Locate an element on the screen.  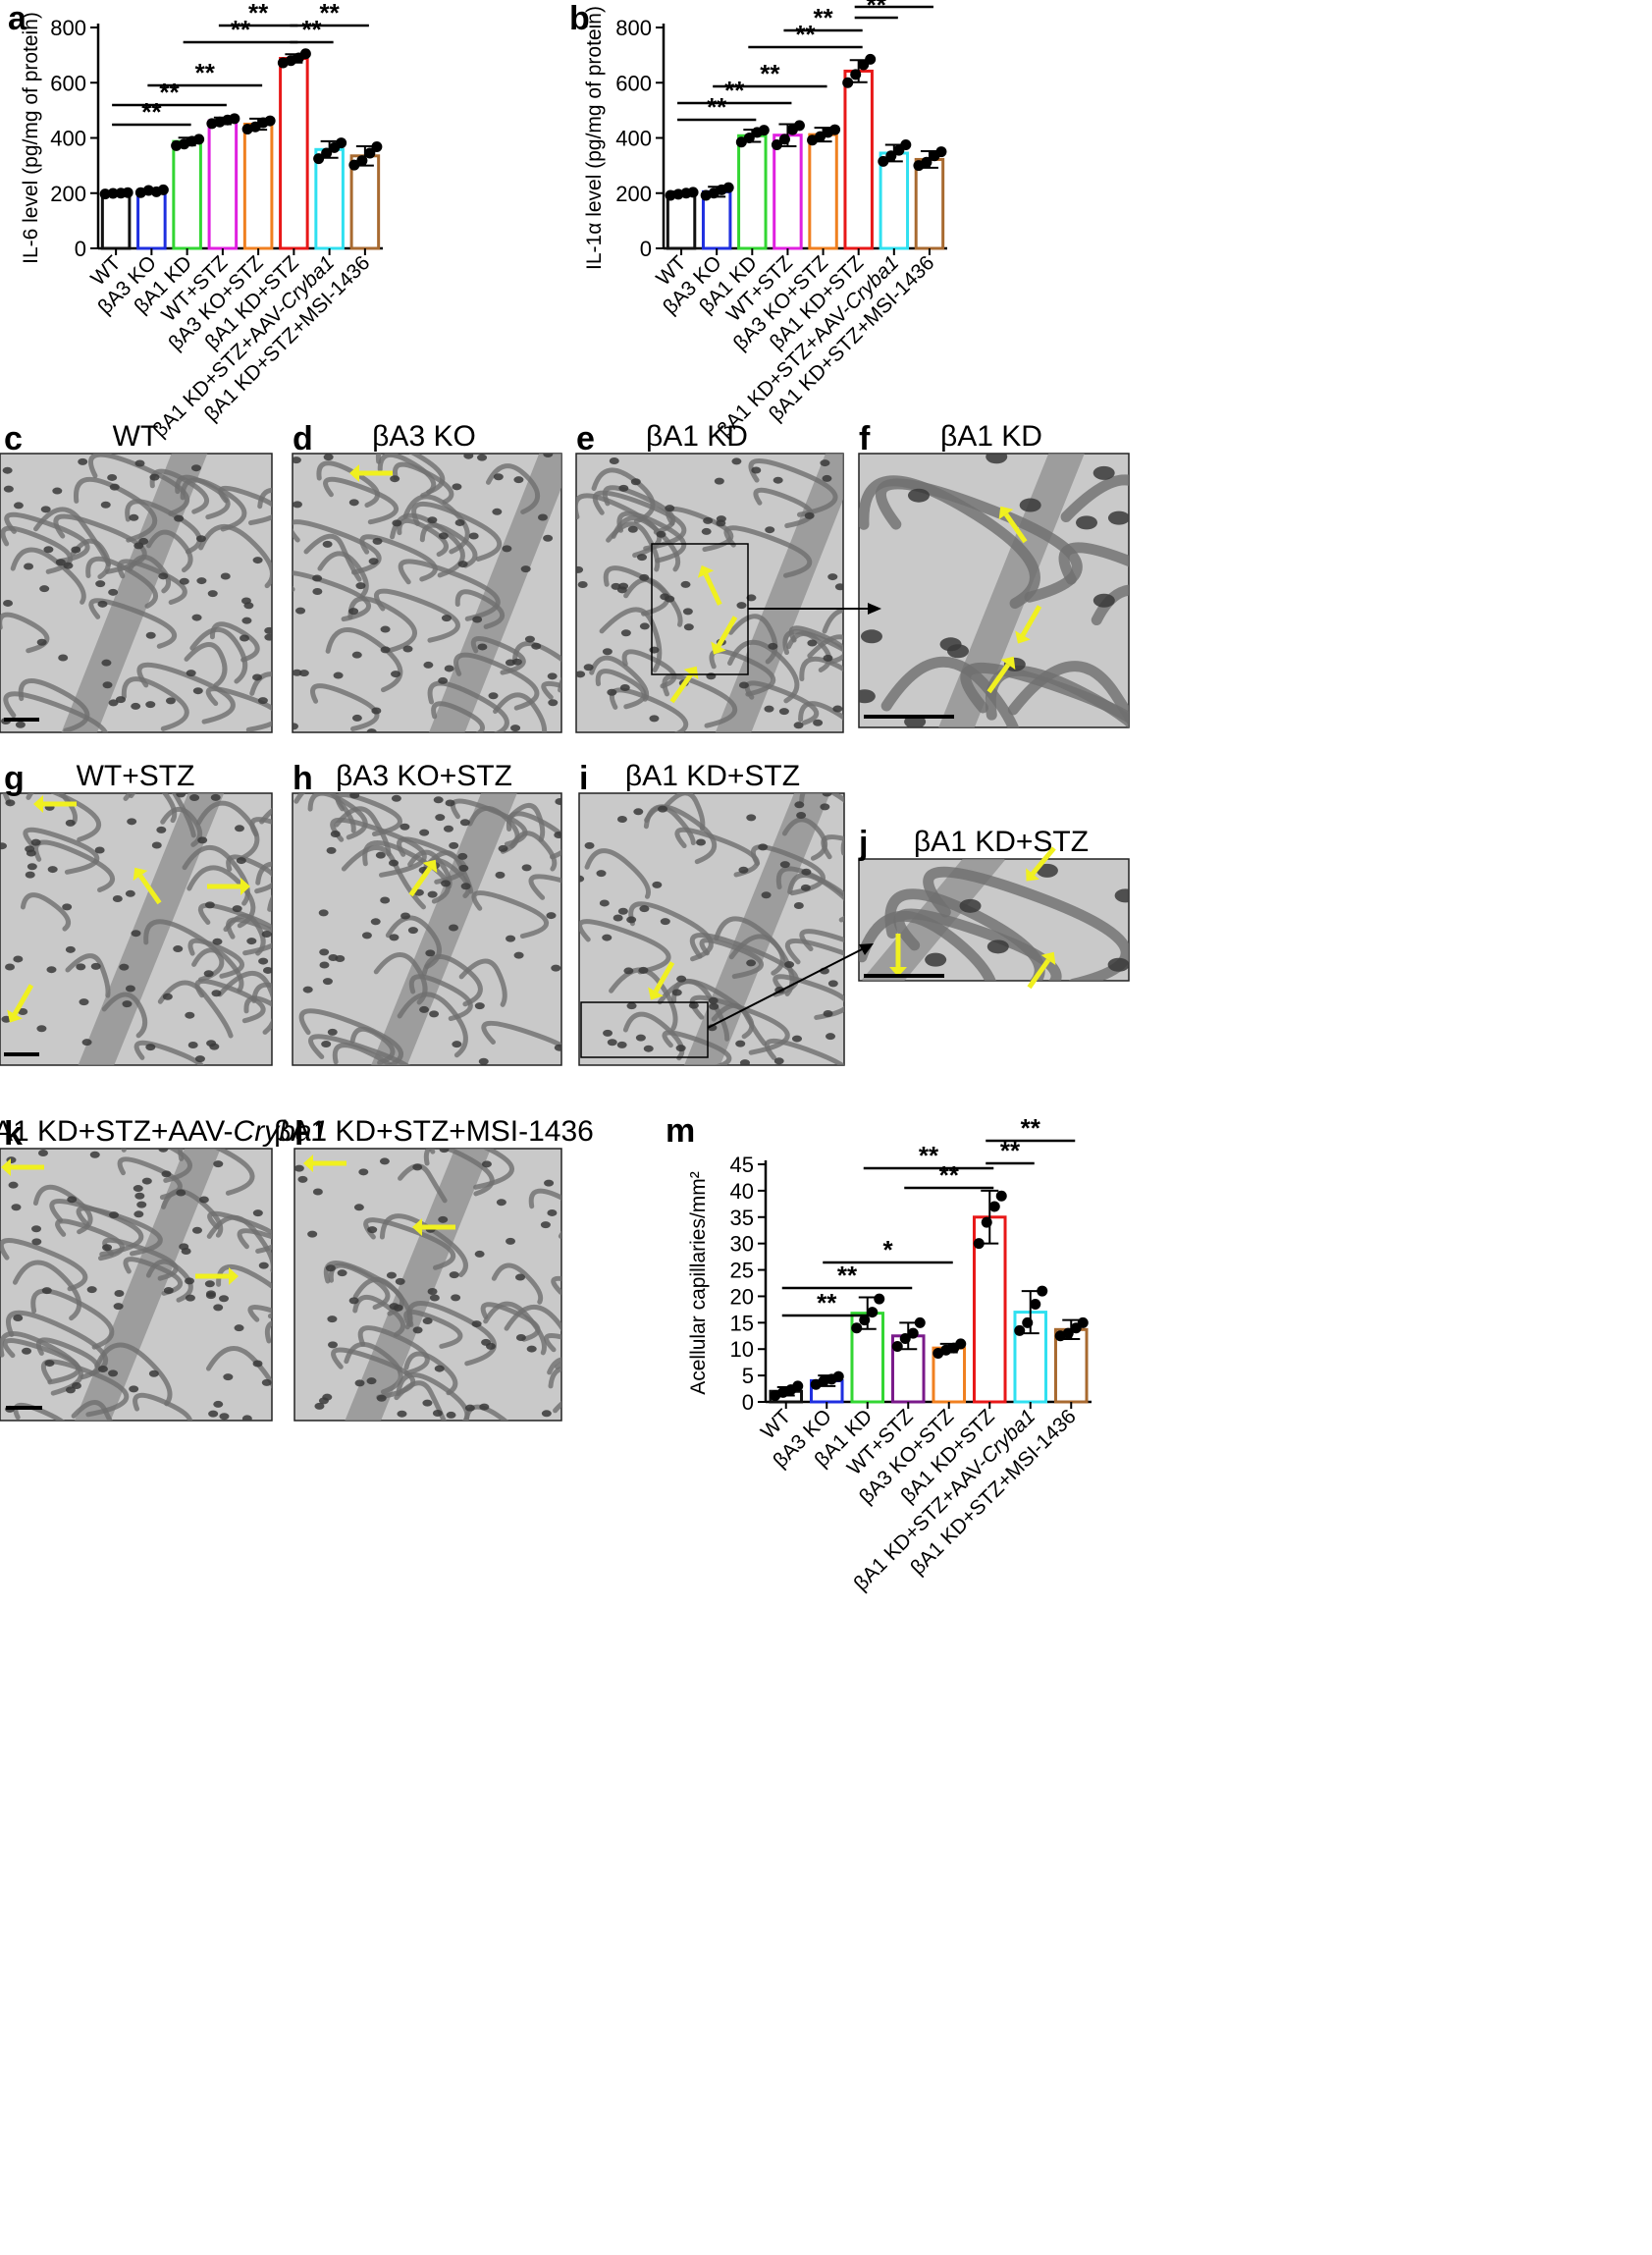
y-tick-label: 15 is located at coordinates (742, 1323).